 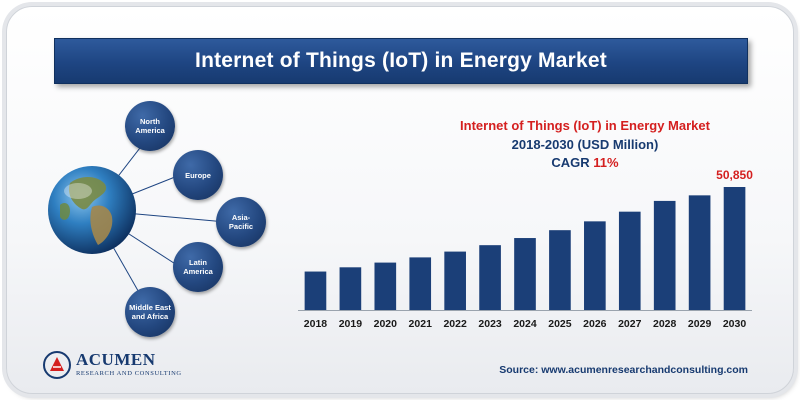 I want to click on x-tick-label-2027: 2027, so click(x=630, y=324).